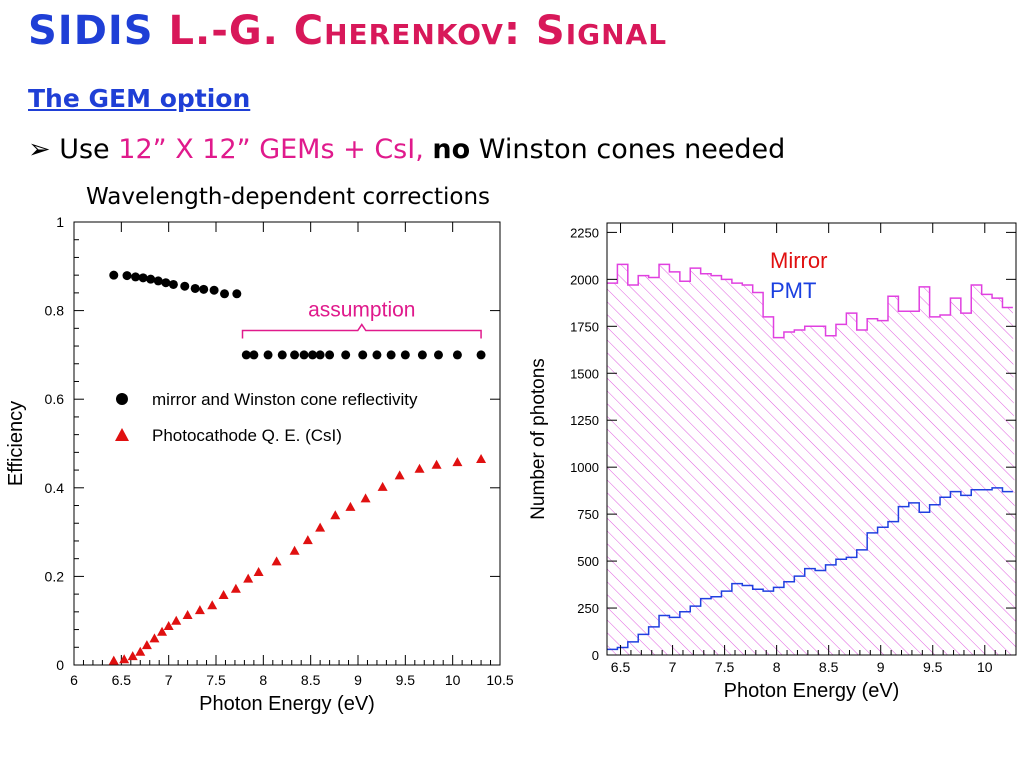  I want to click on y-tick-label: 1750, so click(584, 326).